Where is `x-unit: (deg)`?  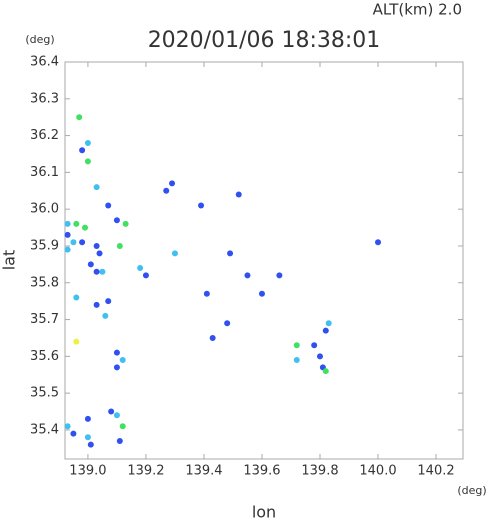 x-unit: (deg) is located at coordinates (471, 490).